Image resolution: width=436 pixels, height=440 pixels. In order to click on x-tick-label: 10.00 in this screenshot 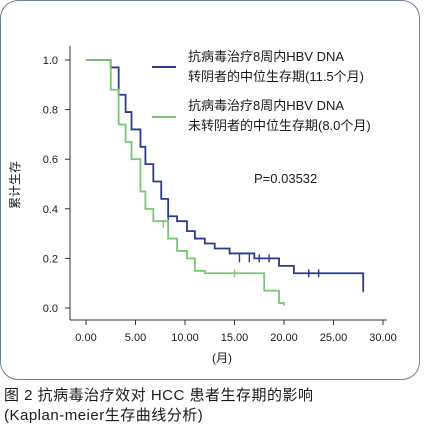, I will do `click(185, 338)`.